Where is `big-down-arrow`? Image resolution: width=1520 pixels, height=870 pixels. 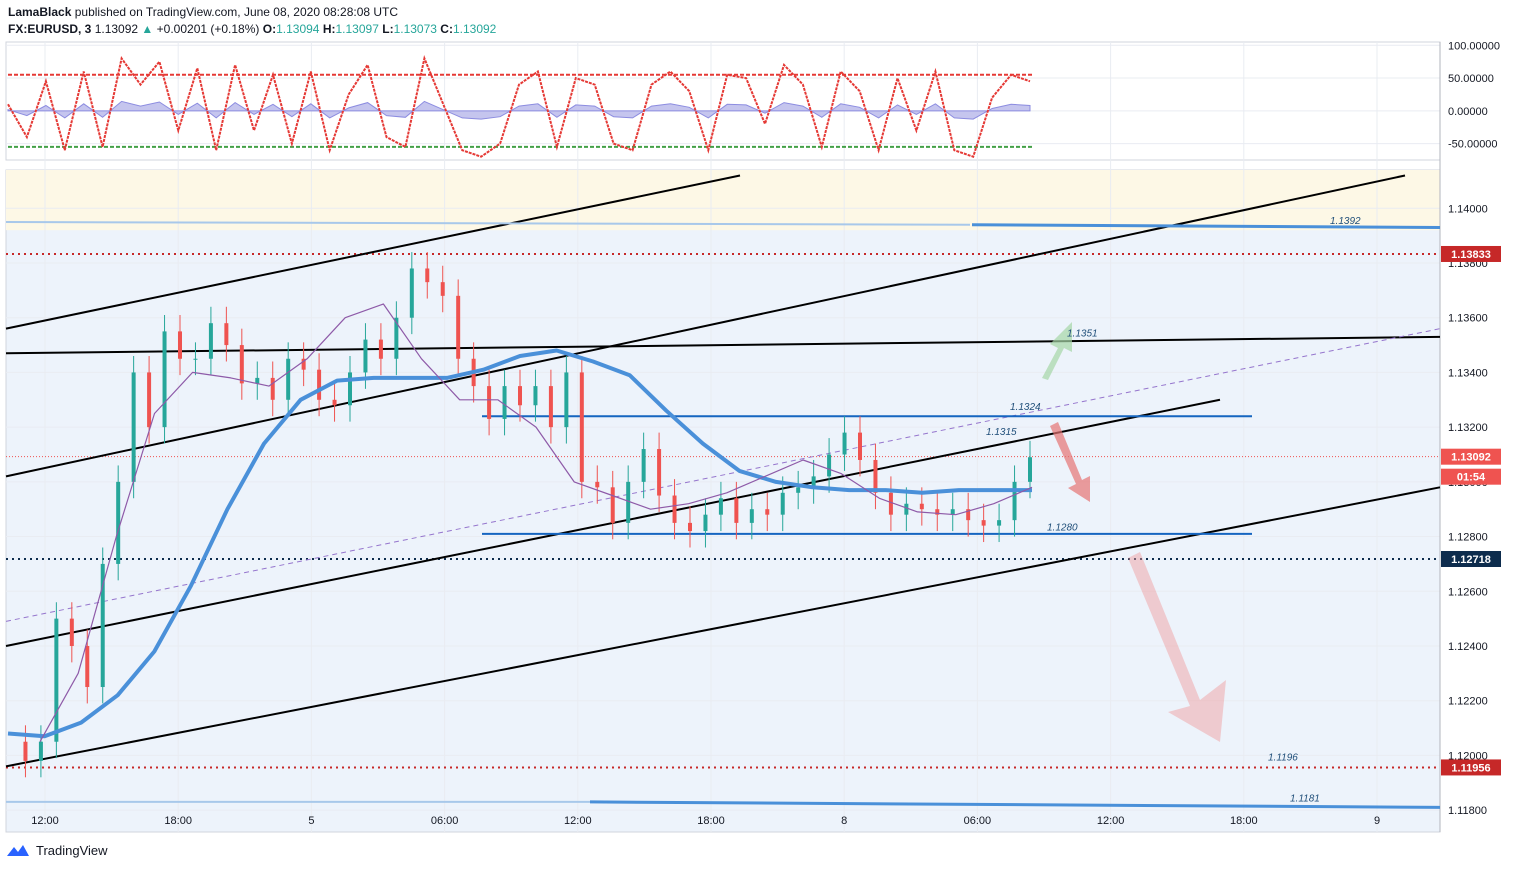
big-down-arrow is located at coordinates (1177, 647).